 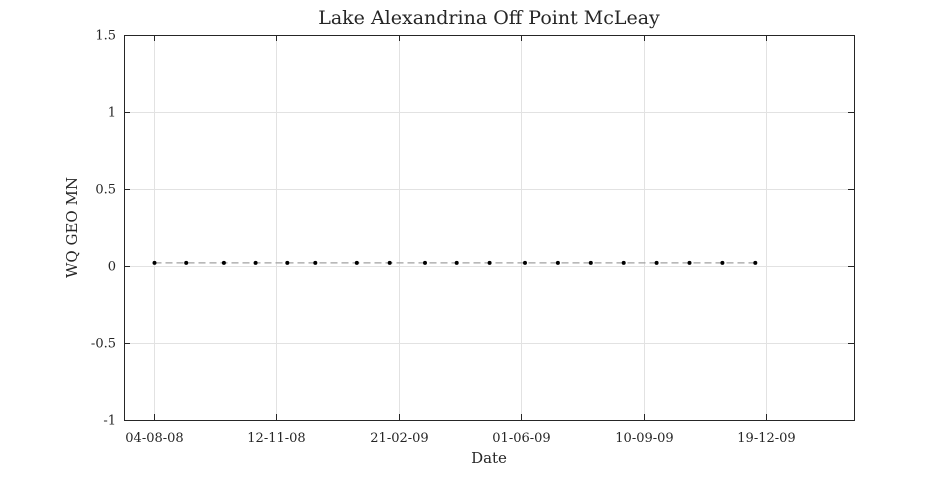 I want to click on x-tick-label: 10-09-09, so click(x=644, y=438).